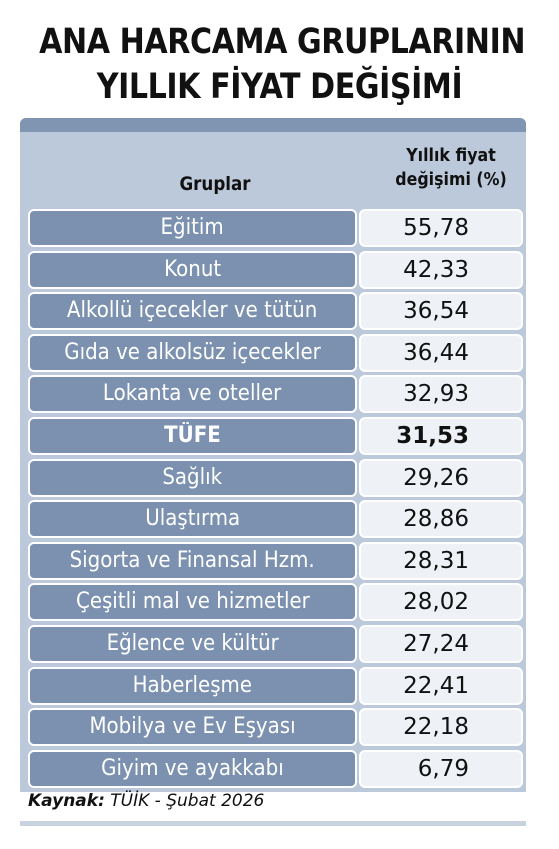 Image resolution: width=559 pixels, height=849 pixels. Describe the element at coordinates (66, 801) in the screenshot. I see `source-label: Kaynak:` at that location.